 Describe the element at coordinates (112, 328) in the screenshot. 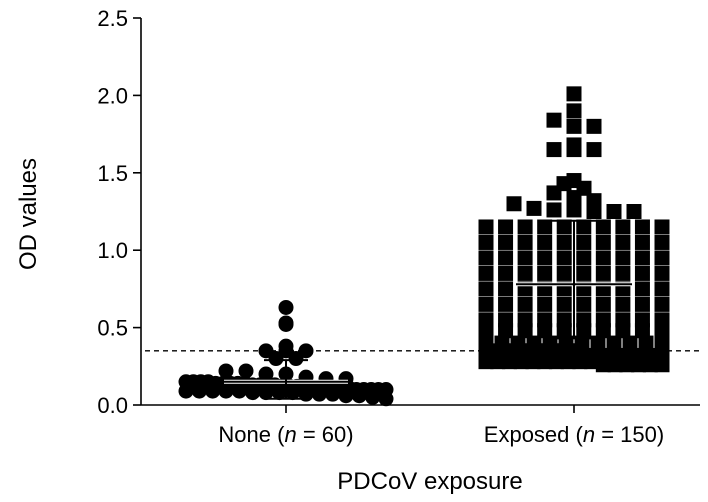

I see `y-tick-label: 0.5` at that location.